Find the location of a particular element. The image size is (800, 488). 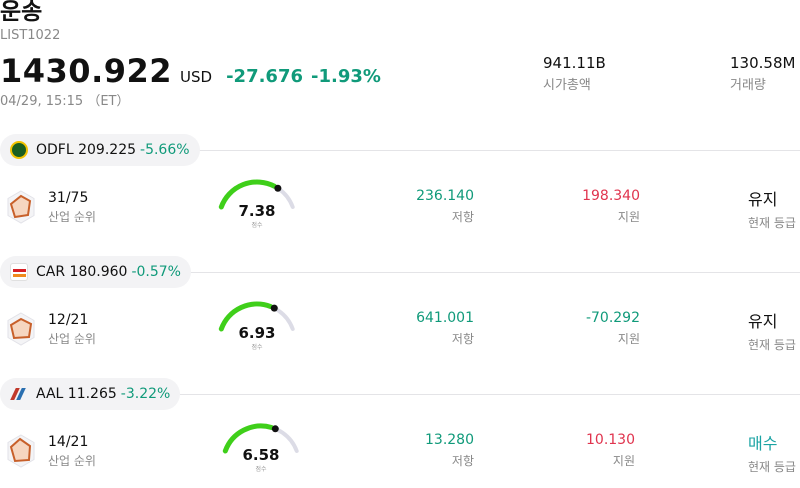

timestamp: 04/29, 15:15 （ET） is located at coordinates (65, 101).